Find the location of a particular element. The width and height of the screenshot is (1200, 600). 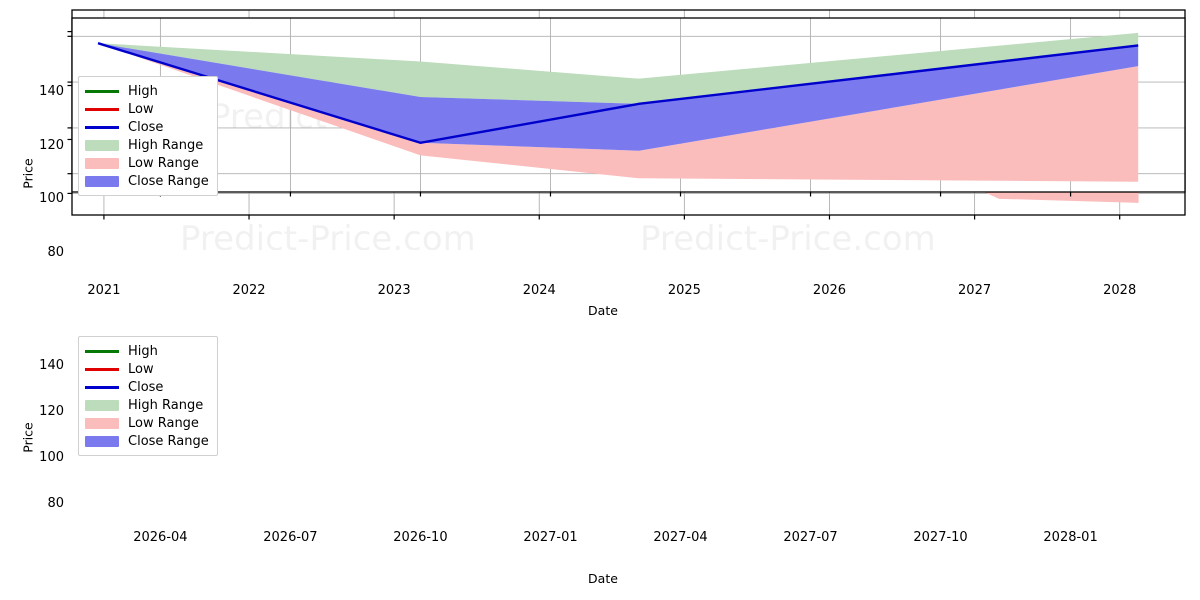

x-axis-tick-label: 2027-04 is located at coordinates (680, 537).